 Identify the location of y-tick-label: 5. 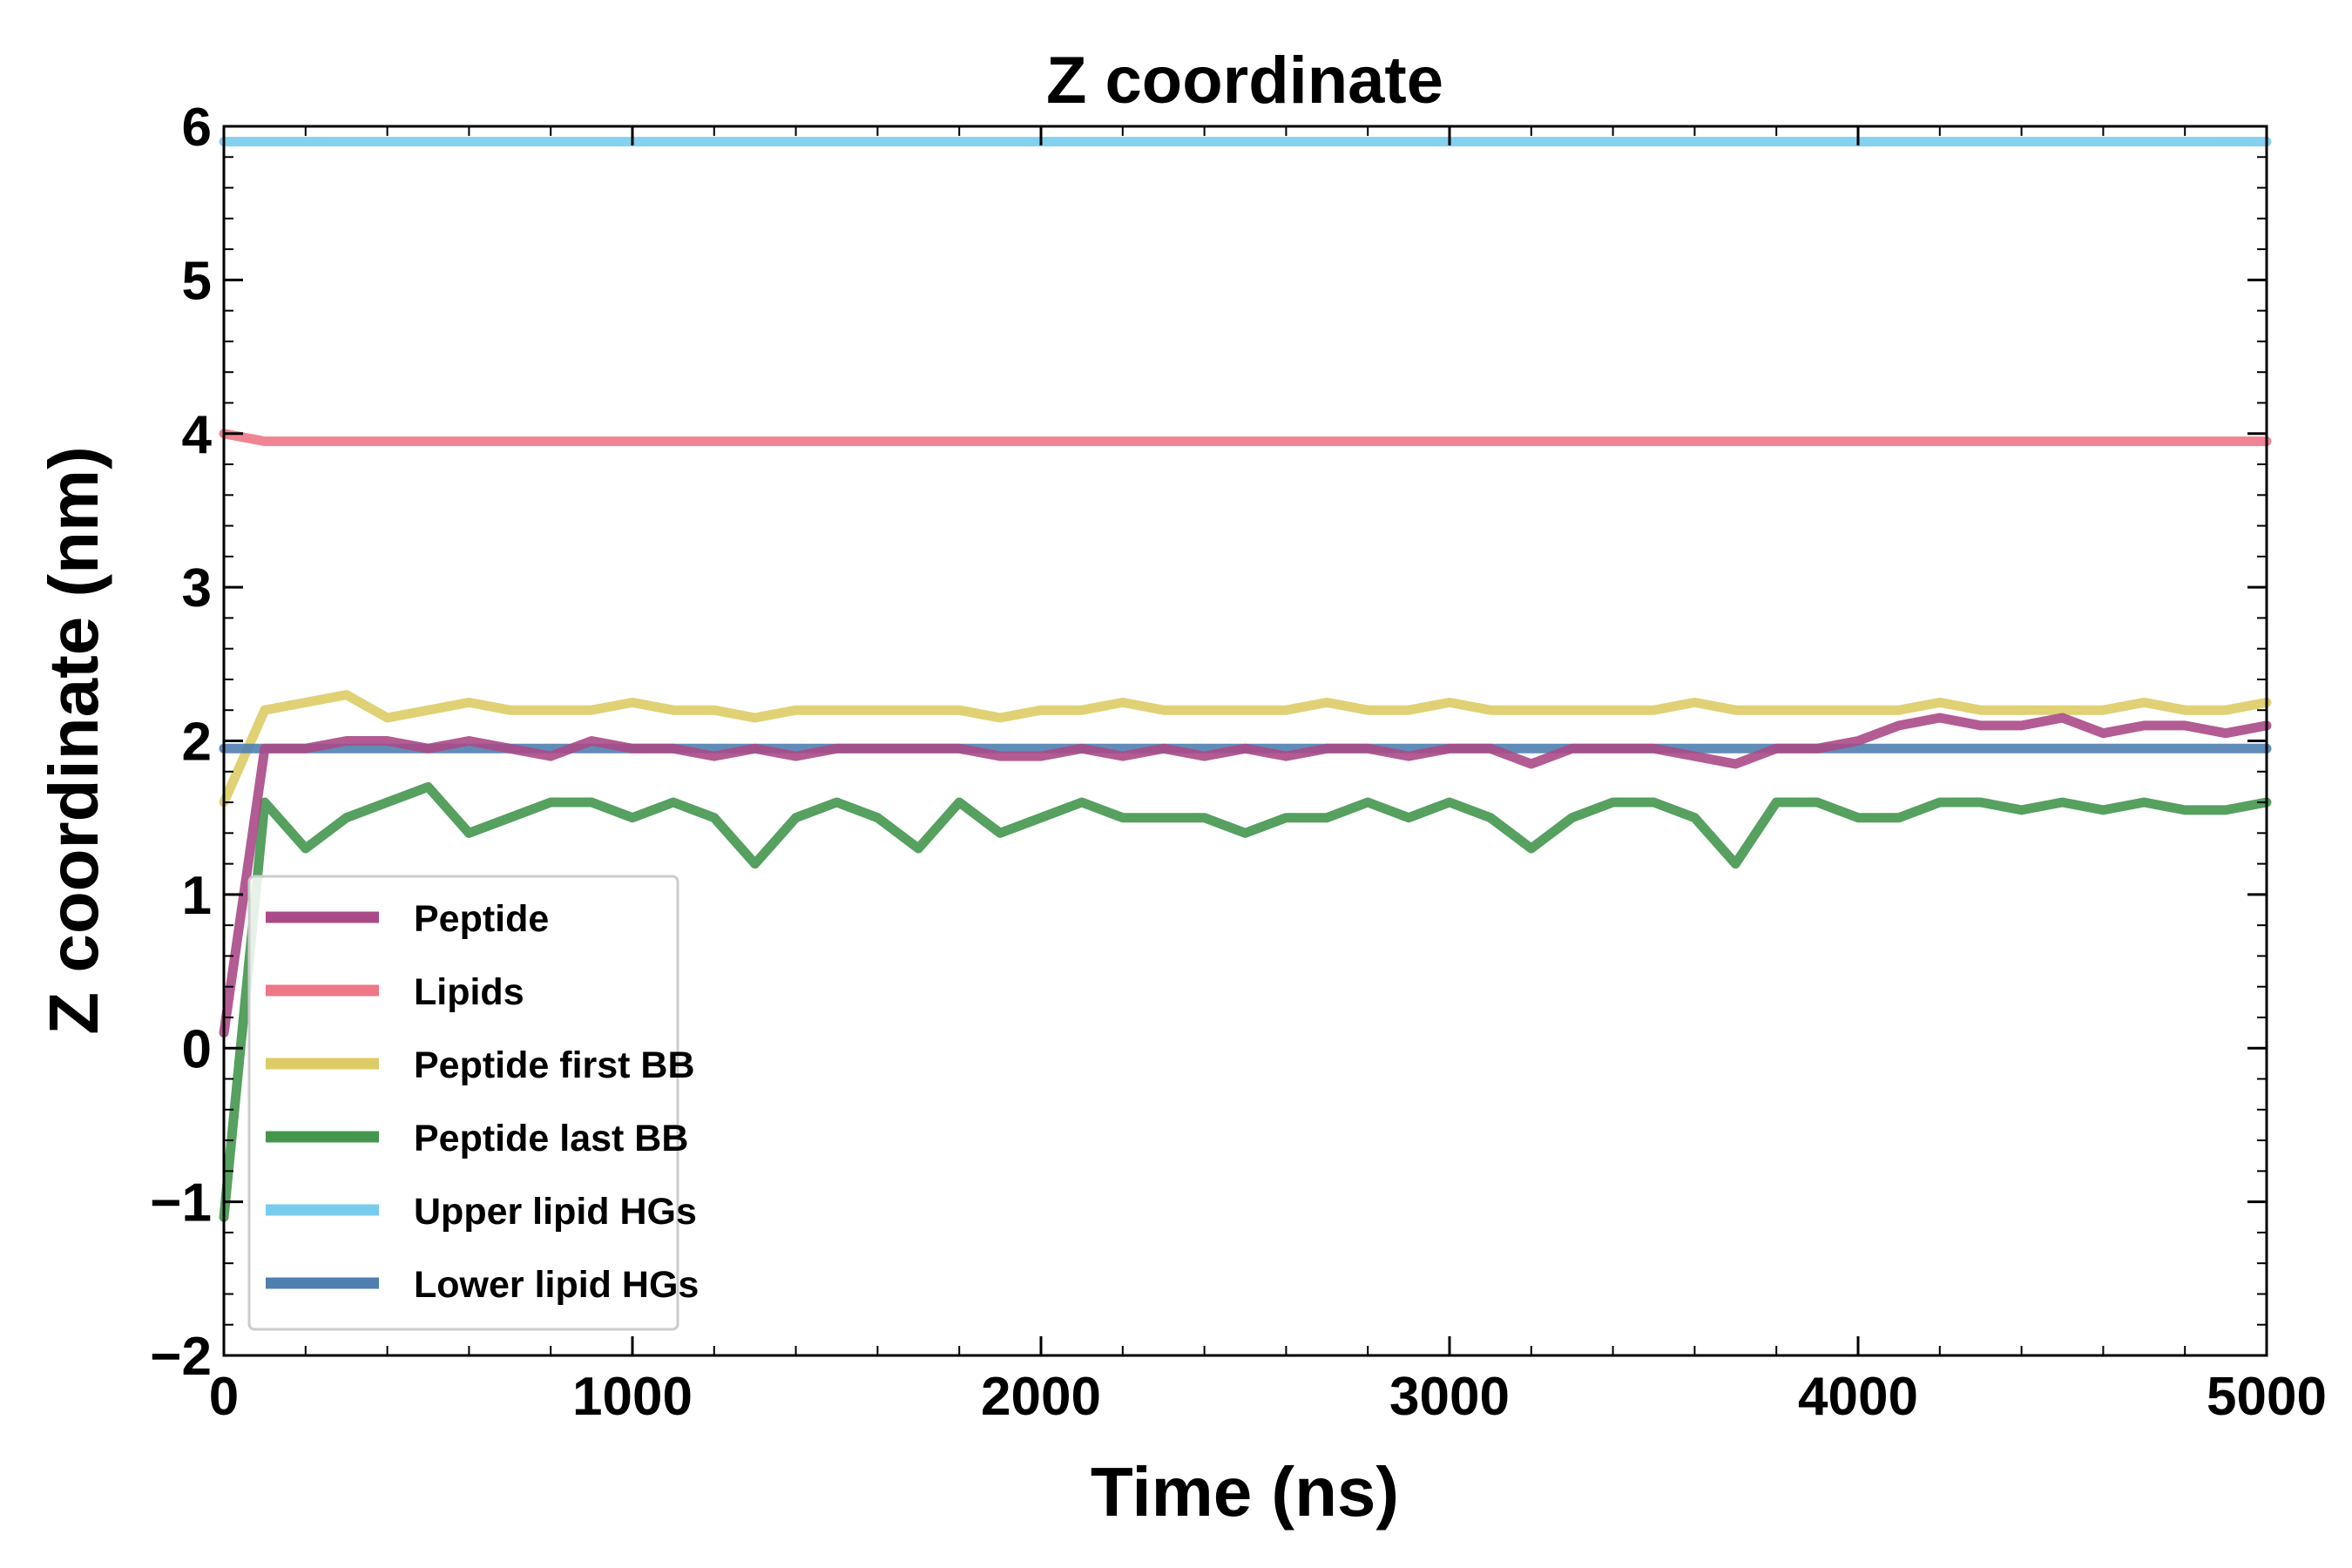
(197, 281).